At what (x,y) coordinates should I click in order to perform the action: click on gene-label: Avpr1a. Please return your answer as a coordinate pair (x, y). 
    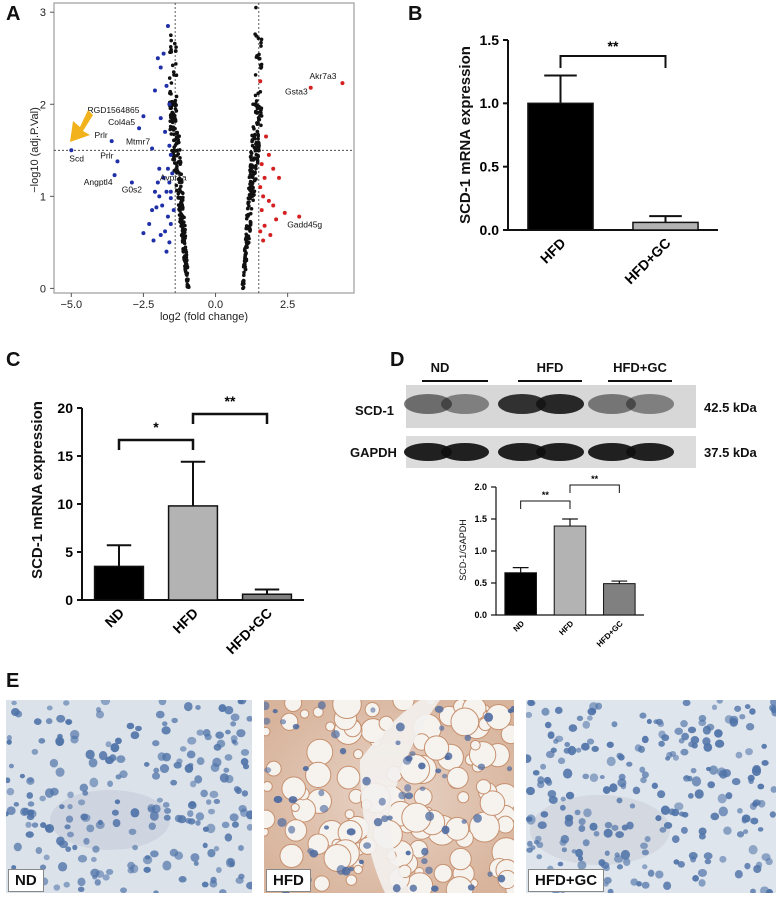
    Looking at the image, I should click on (173, 178).